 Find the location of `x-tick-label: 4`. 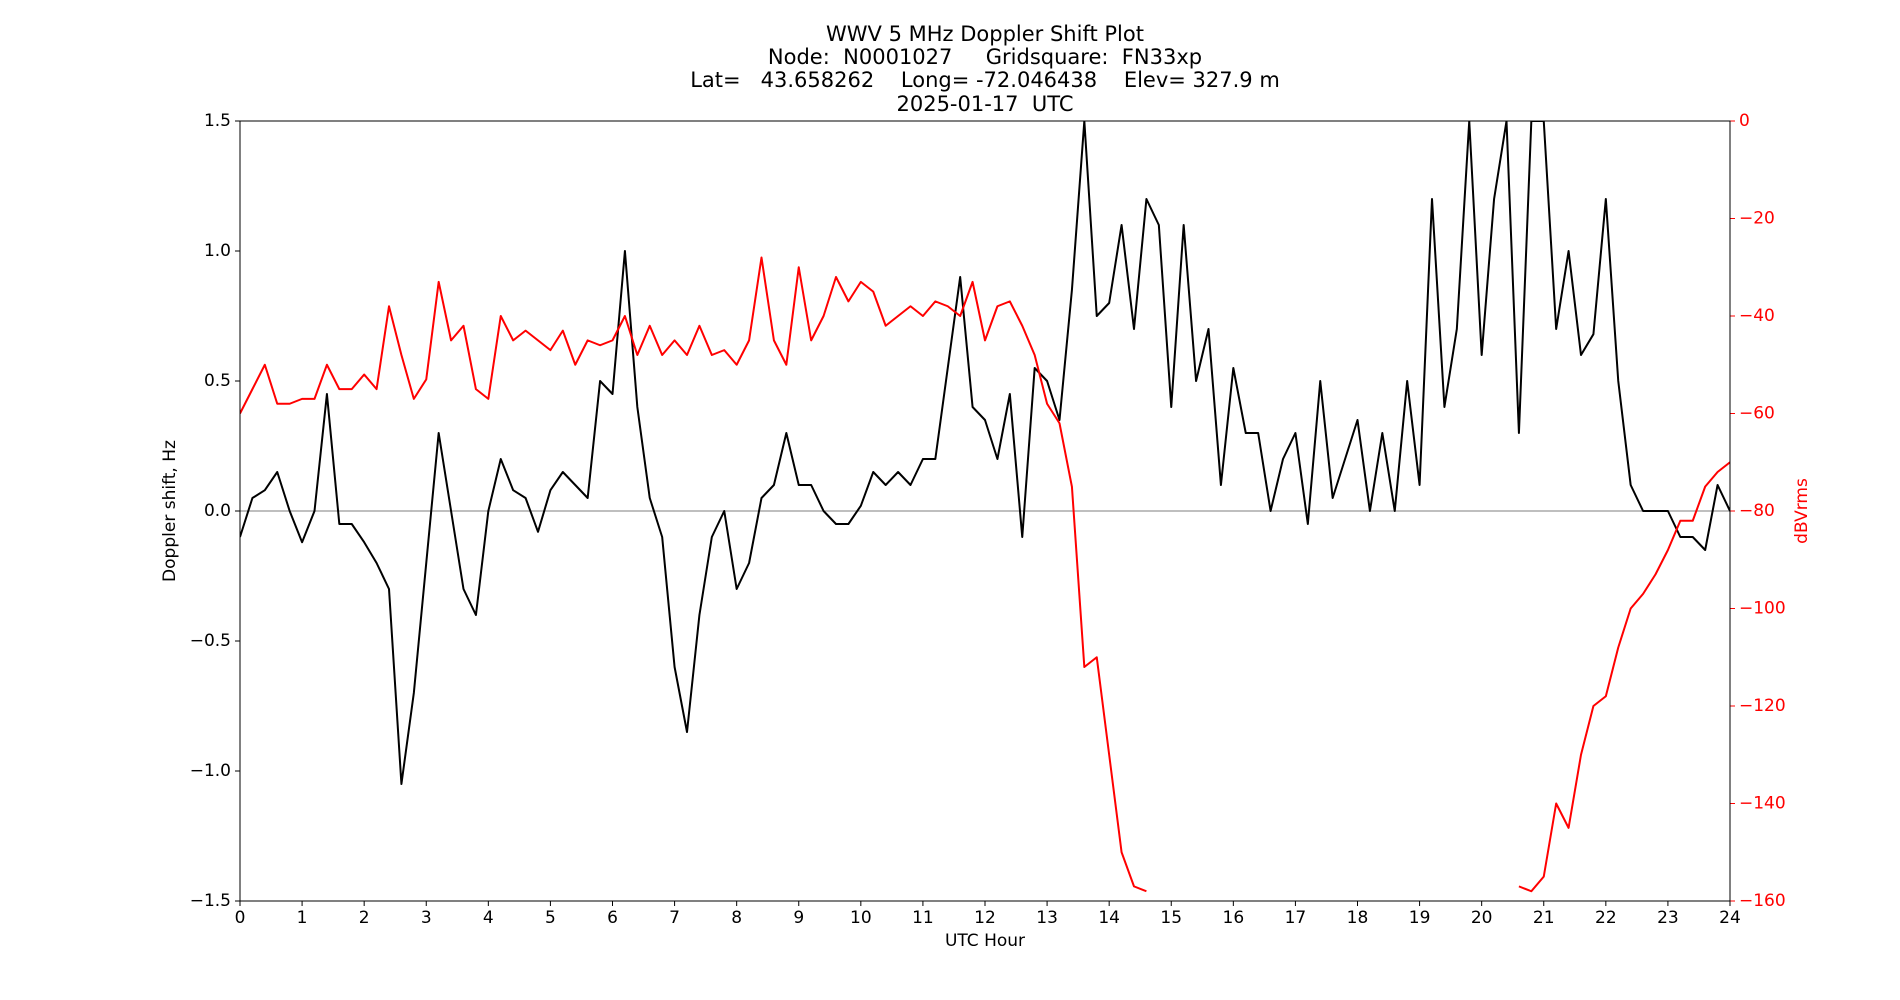

x-tick-label: 4 is located at coordinates (488, 918).